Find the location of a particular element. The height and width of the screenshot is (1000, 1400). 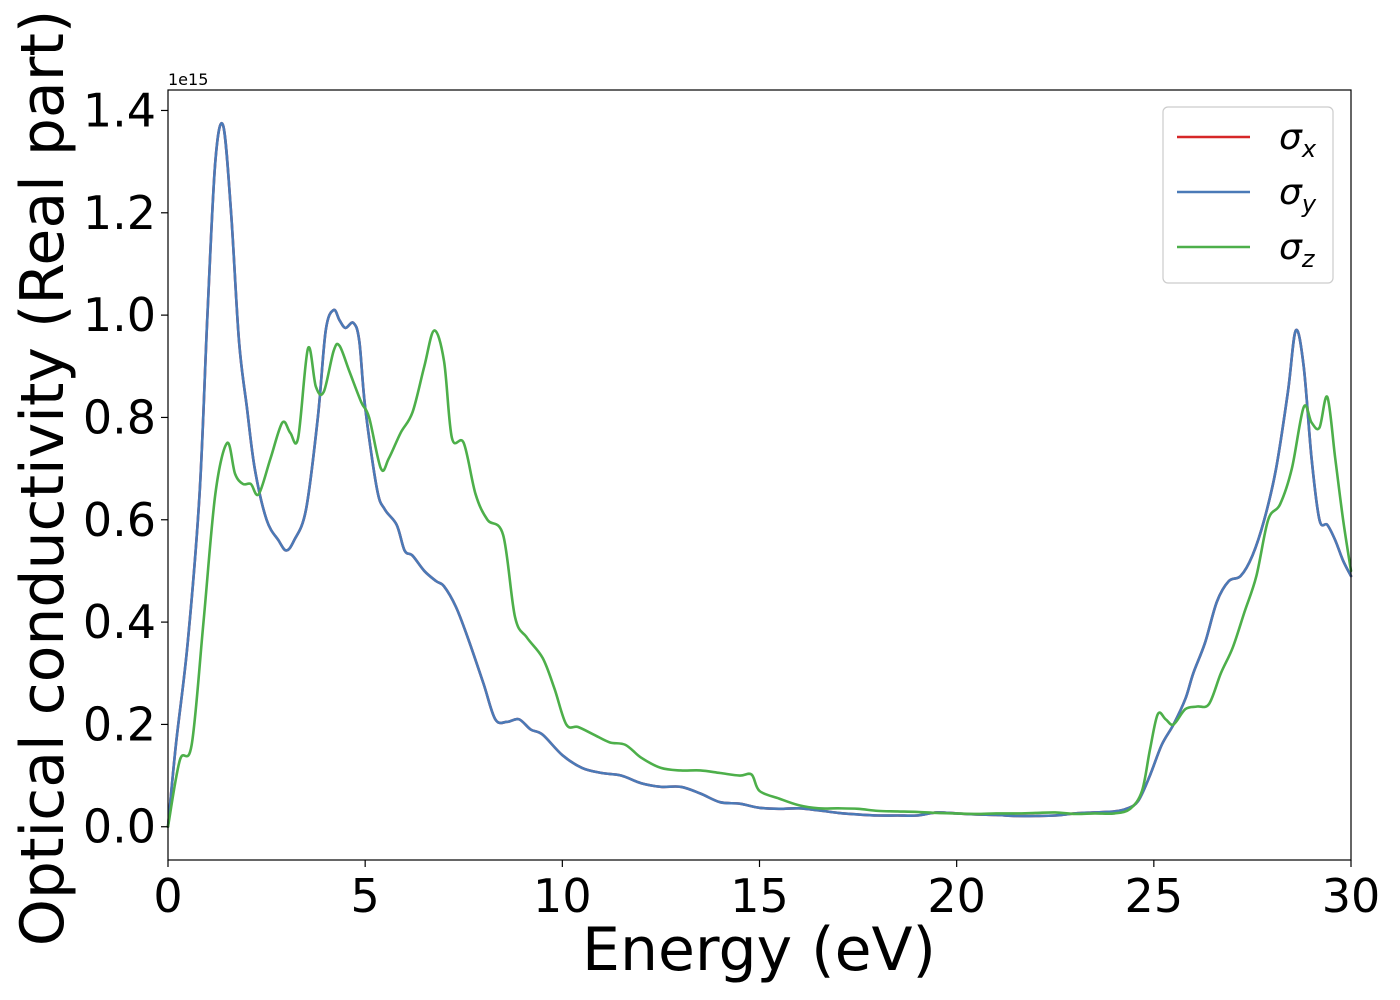

legend-label-y: σy is located at coordinates (1298, 195).